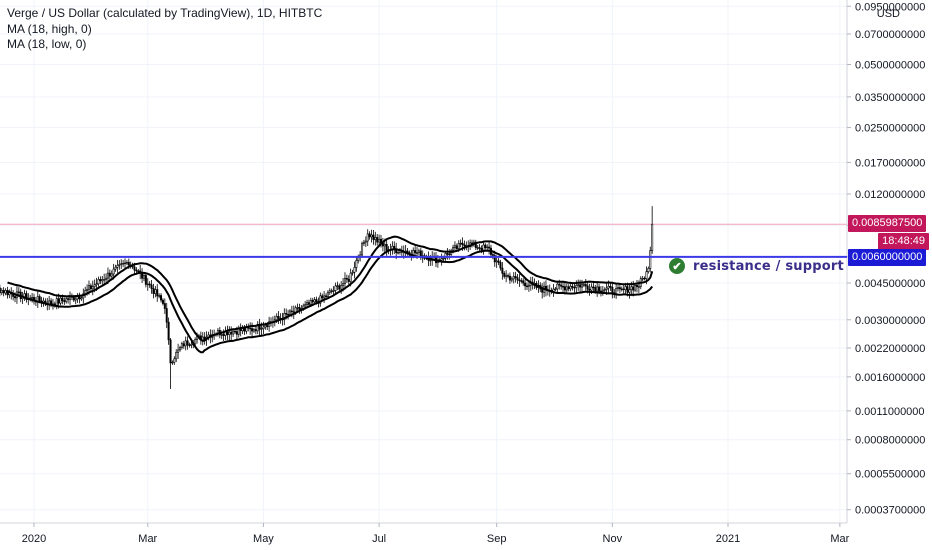 The image size is (932, 550). I want to click on y-tick-label: 0.0950000000, so click(890, 7).